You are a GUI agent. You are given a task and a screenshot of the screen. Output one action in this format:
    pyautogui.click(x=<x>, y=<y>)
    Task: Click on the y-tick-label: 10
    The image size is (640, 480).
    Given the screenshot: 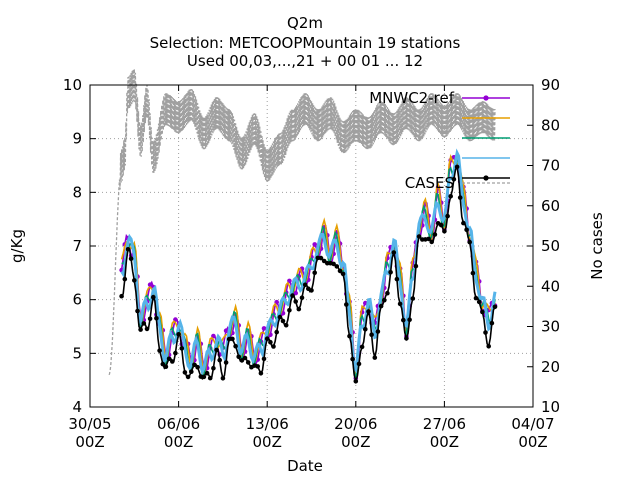 What is the action you would take?
    pyautogui.click(x=72, y=85)
    